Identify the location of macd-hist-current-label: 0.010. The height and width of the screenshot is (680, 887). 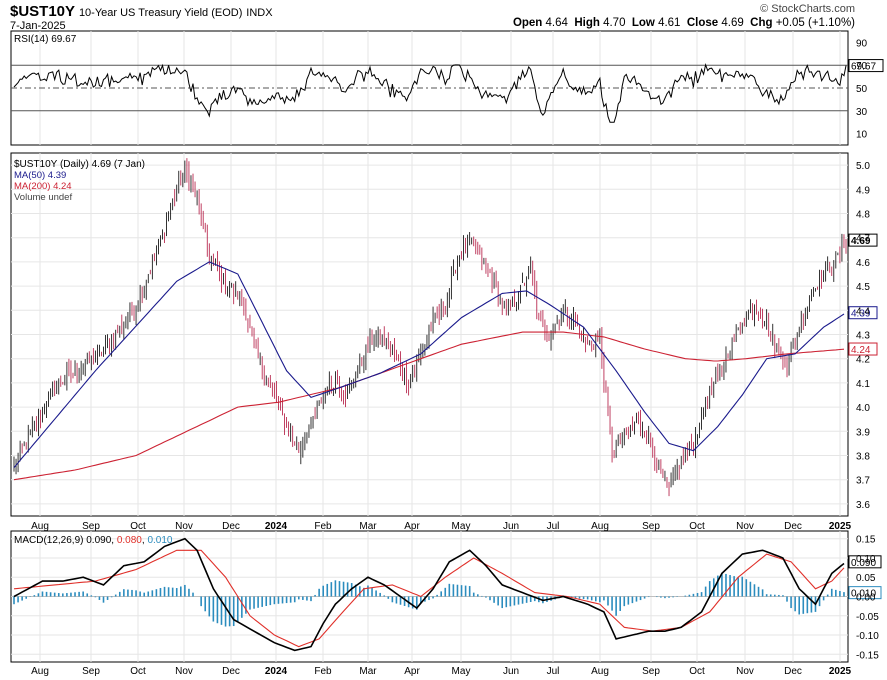
(863, 594).